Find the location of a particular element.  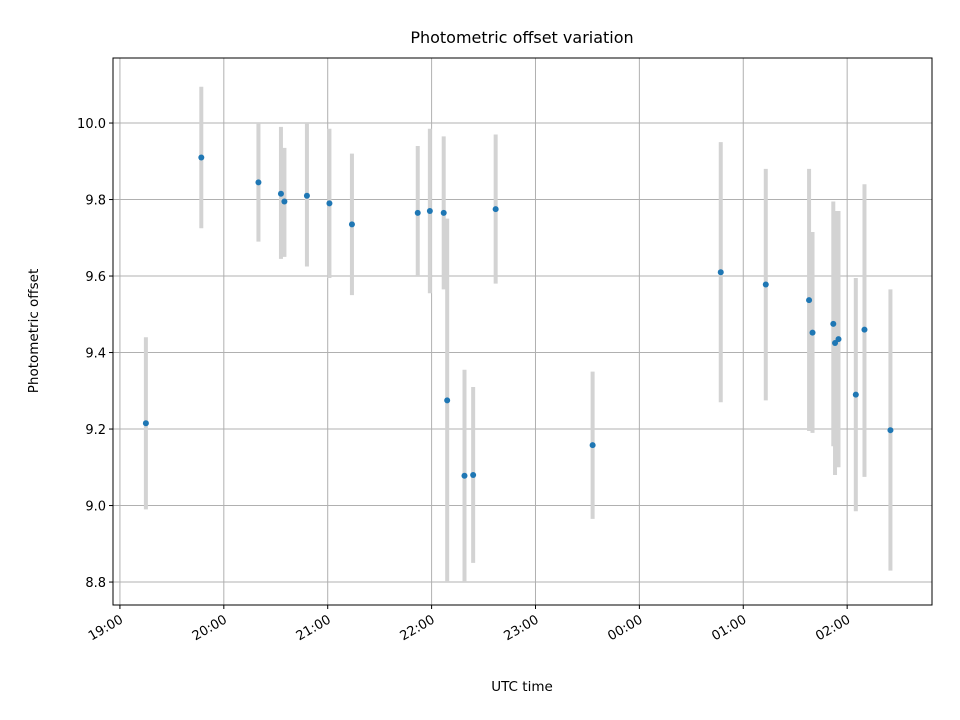

y-axis-label: Photometric offset is located at coordinates (34, 331).